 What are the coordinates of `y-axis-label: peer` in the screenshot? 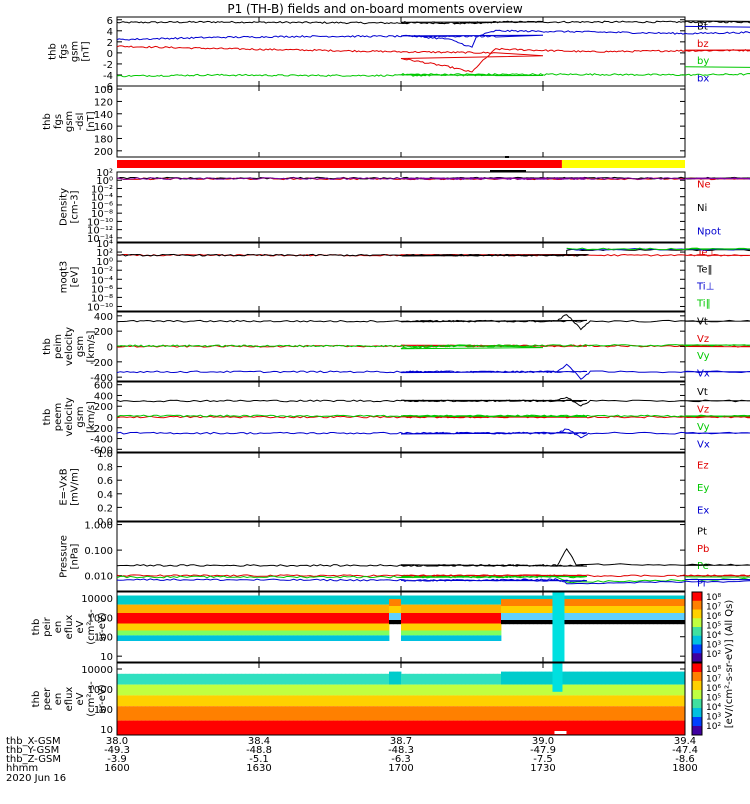 It's located at (47, 699).